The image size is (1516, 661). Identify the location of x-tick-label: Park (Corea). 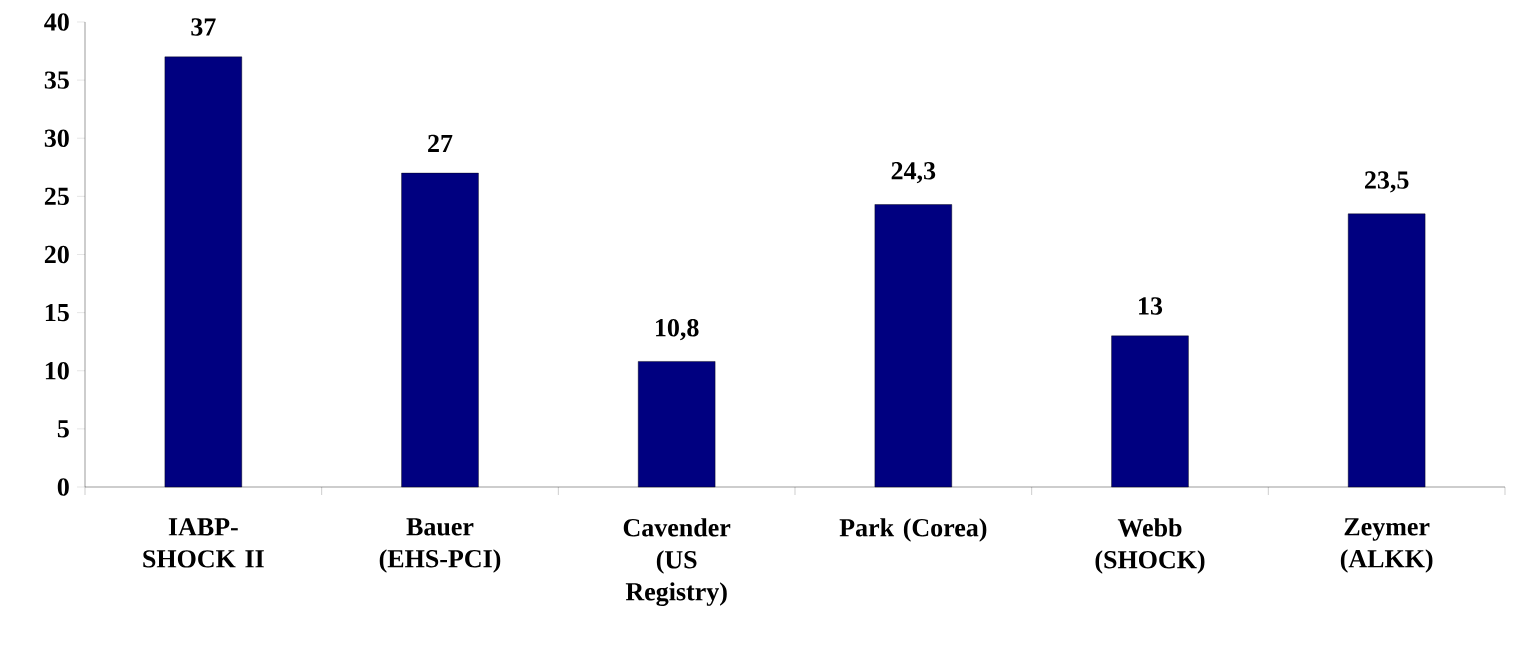
(913, 530).